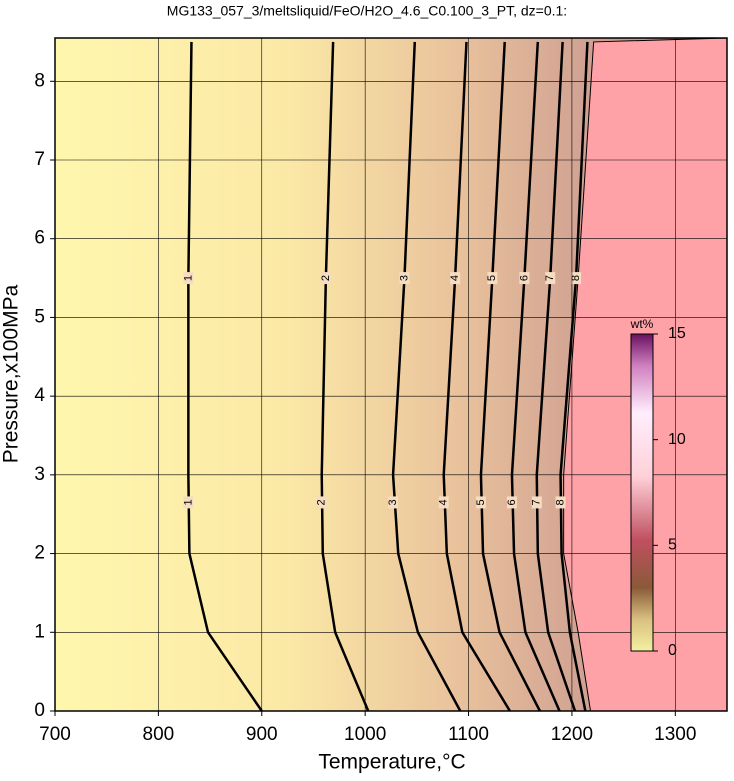 This screenshot has width=734, height=781. What do you see at coordinates (39, 474) in the screenshot?
I see `y-tick-label: 3` at bounding box center [39, 474].